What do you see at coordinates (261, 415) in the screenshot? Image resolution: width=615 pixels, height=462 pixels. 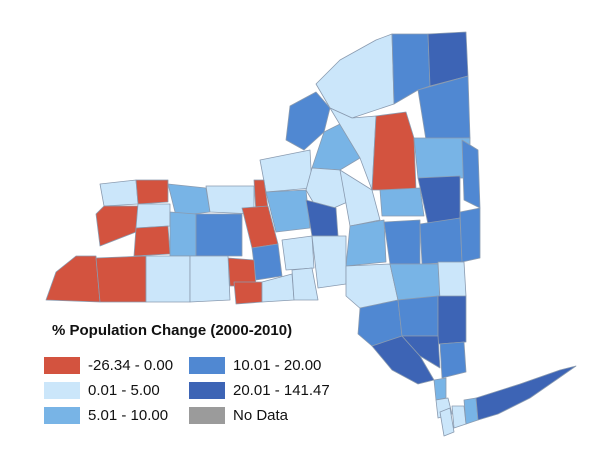 I see `legend-label: No Data` at bounding box center [261, 415].